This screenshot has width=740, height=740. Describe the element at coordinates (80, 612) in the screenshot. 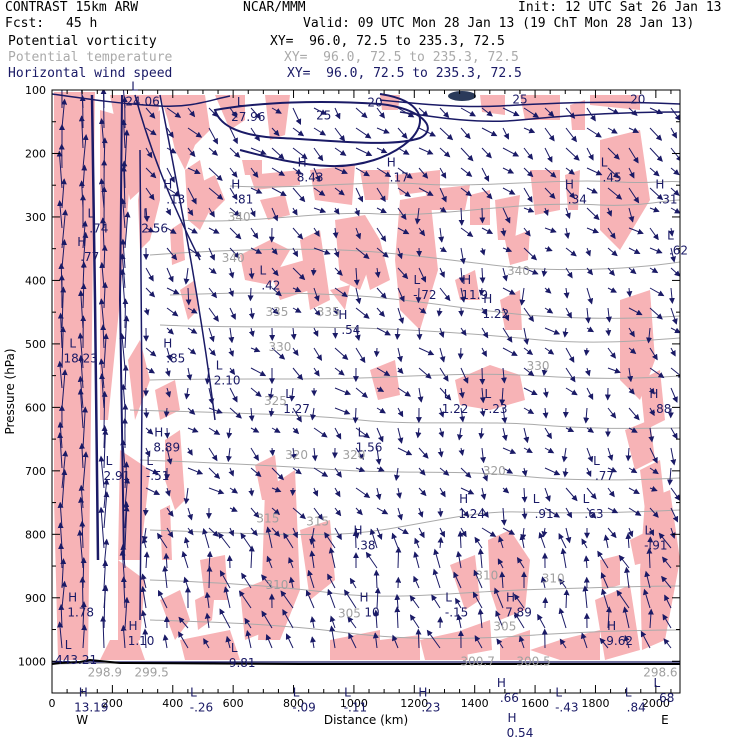

I see `extremum-value: 1.78` at that location.